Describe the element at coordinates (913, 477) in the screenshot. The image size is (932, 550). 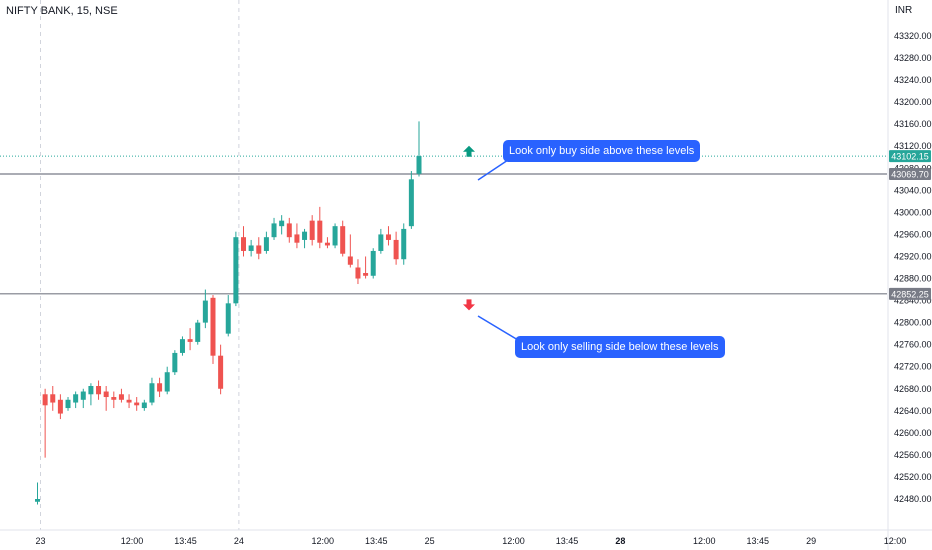
I see `y-tick-label: 42520.00` at that location.